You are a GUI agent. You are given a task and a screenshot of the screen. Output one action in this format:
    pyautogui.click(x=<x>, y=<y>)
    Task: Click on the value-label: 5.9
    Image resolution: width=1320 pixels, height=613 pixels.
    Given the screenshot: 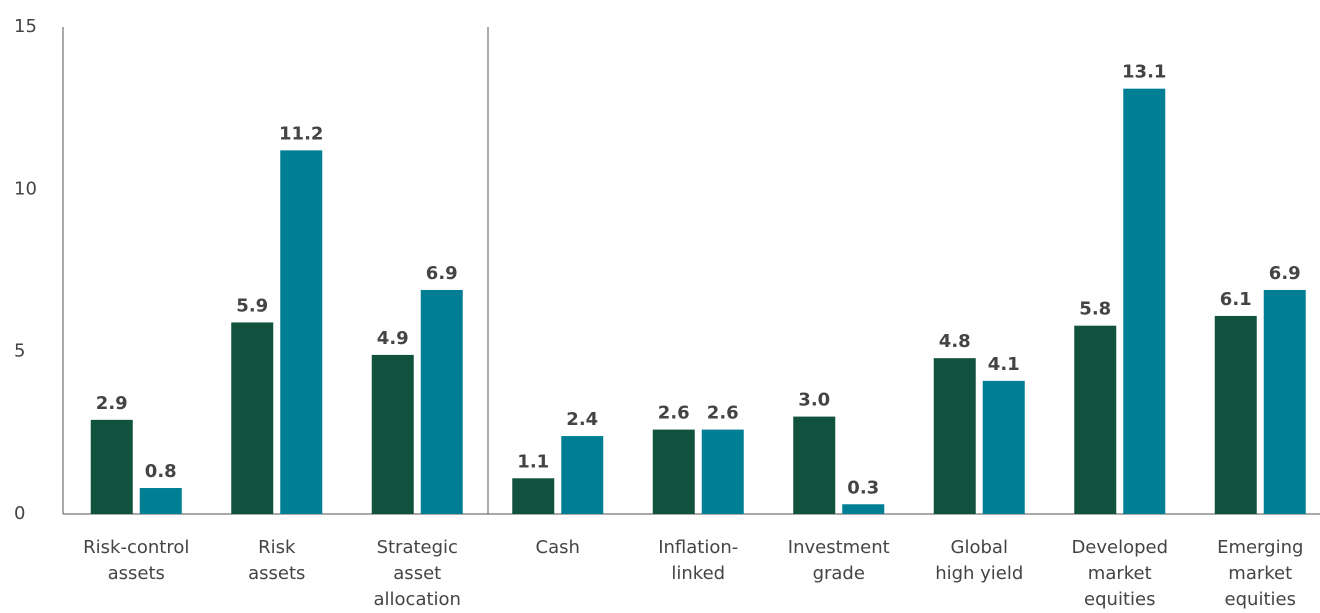 What is the action you would take?
    pyautogui.click(x=252, y=305)
    